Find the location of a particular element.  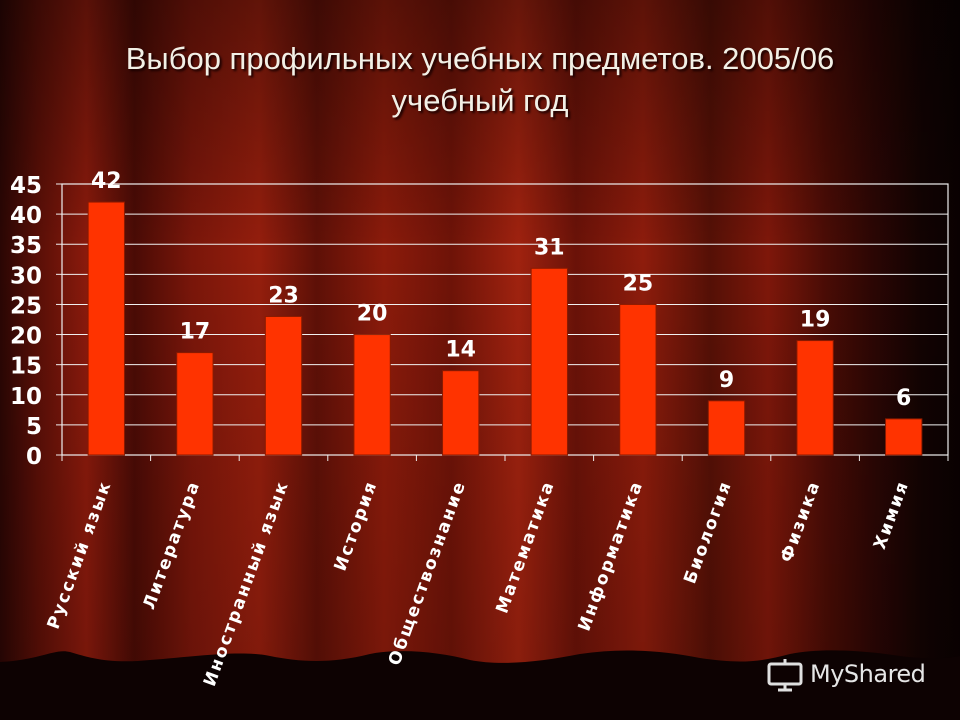

data-label: 20 is located at coordinates (372, 314).